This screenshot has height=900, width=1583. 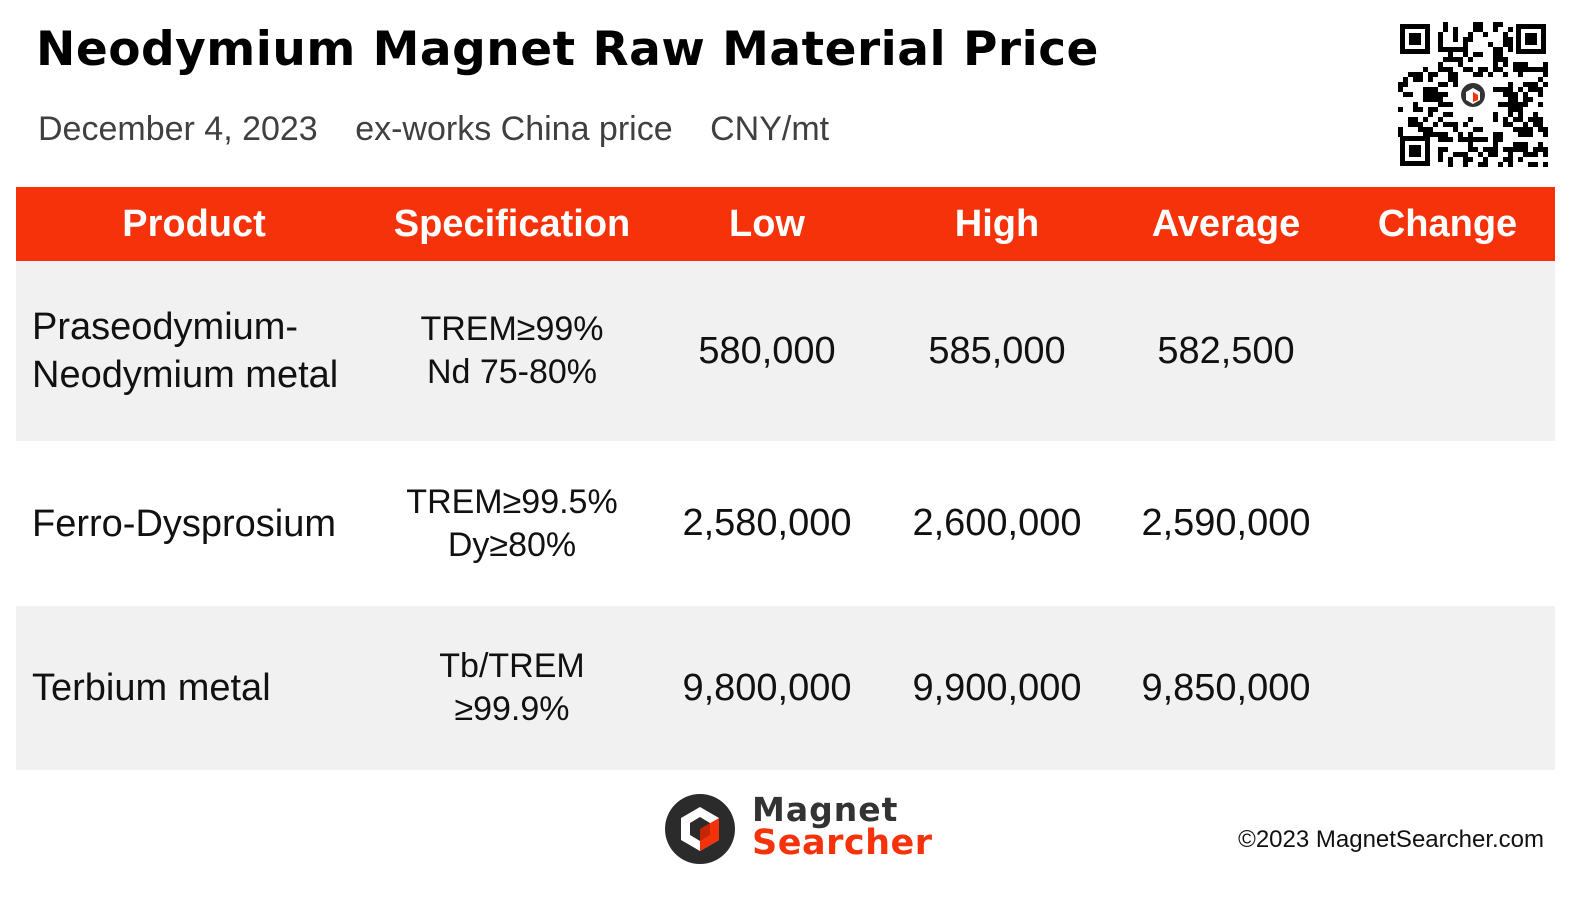 What do you see at coordinates (842, 843) in the screenshot?
I see `logo-wordmark-searcher: Searcher` at bounding box center [842, 843].